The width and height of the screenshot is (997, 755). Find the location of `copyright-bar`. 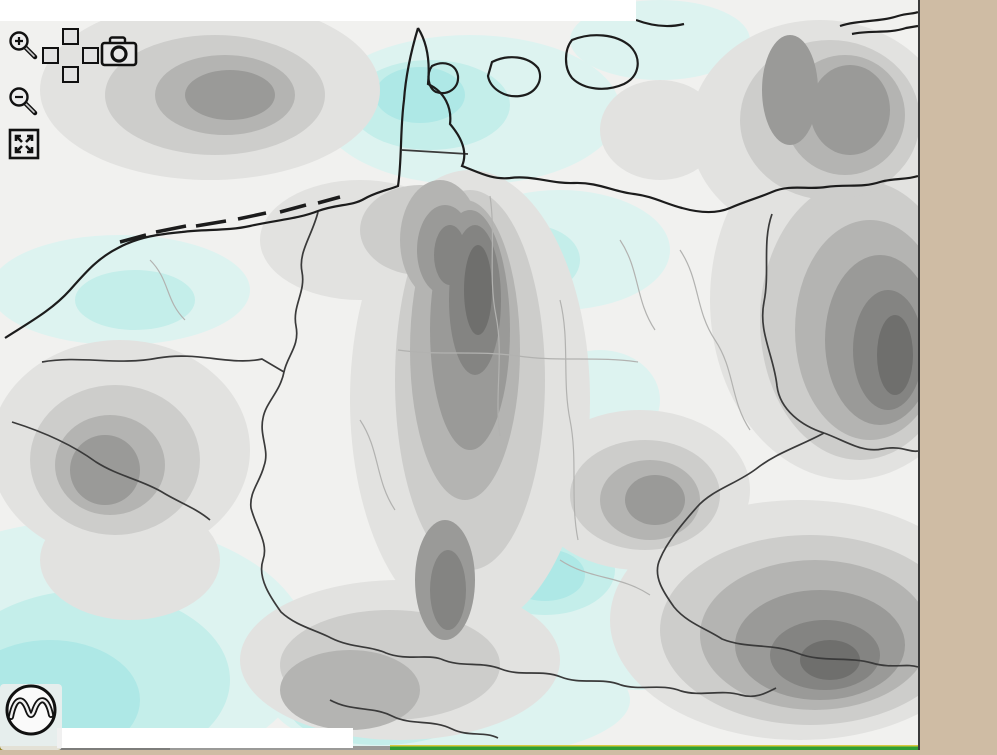

copyright-bar is located at coordinates (205, 738).